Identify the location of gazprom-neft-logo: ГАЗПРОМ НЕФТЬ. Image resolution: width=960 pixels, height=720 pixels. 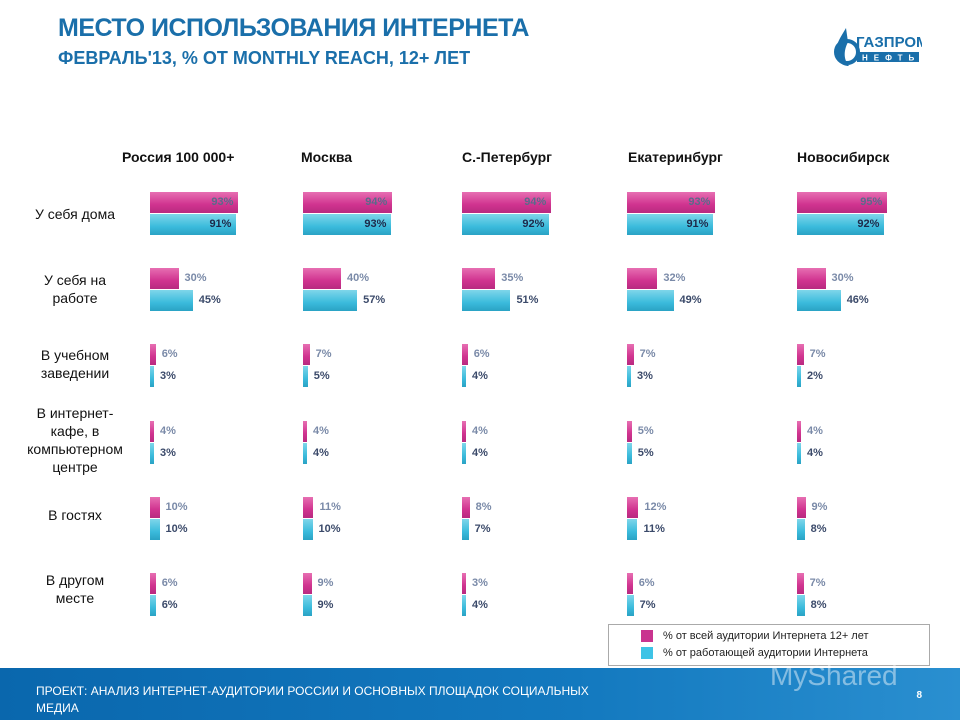
(880, 46).